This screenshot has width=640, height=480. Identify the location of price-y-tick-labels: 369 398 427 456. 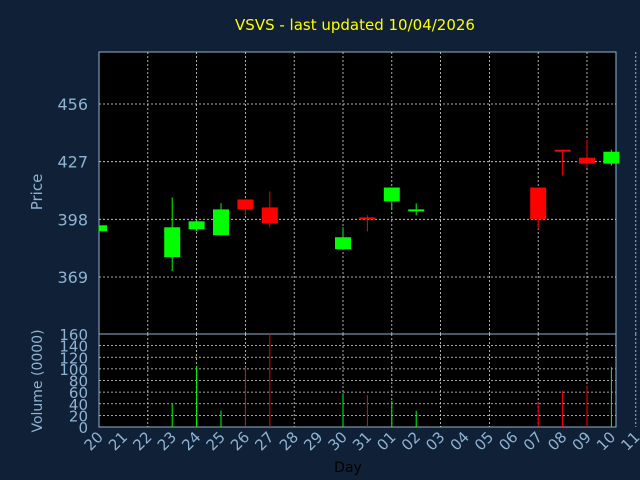
(72, 191).